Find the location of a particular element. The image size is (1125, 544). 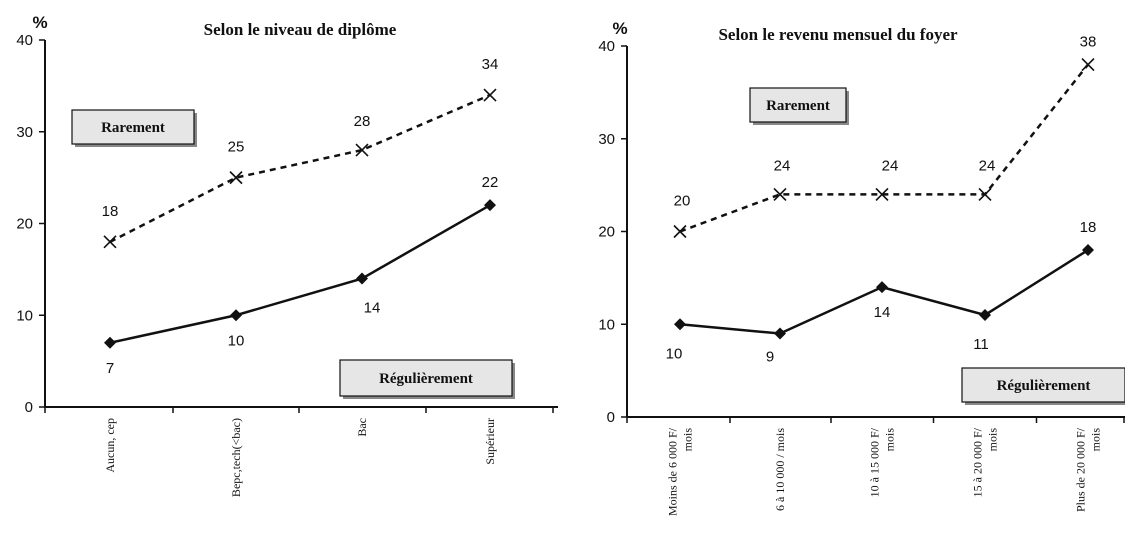

x-tick-label: Aucun, cep is located at coordinates (110, 445).